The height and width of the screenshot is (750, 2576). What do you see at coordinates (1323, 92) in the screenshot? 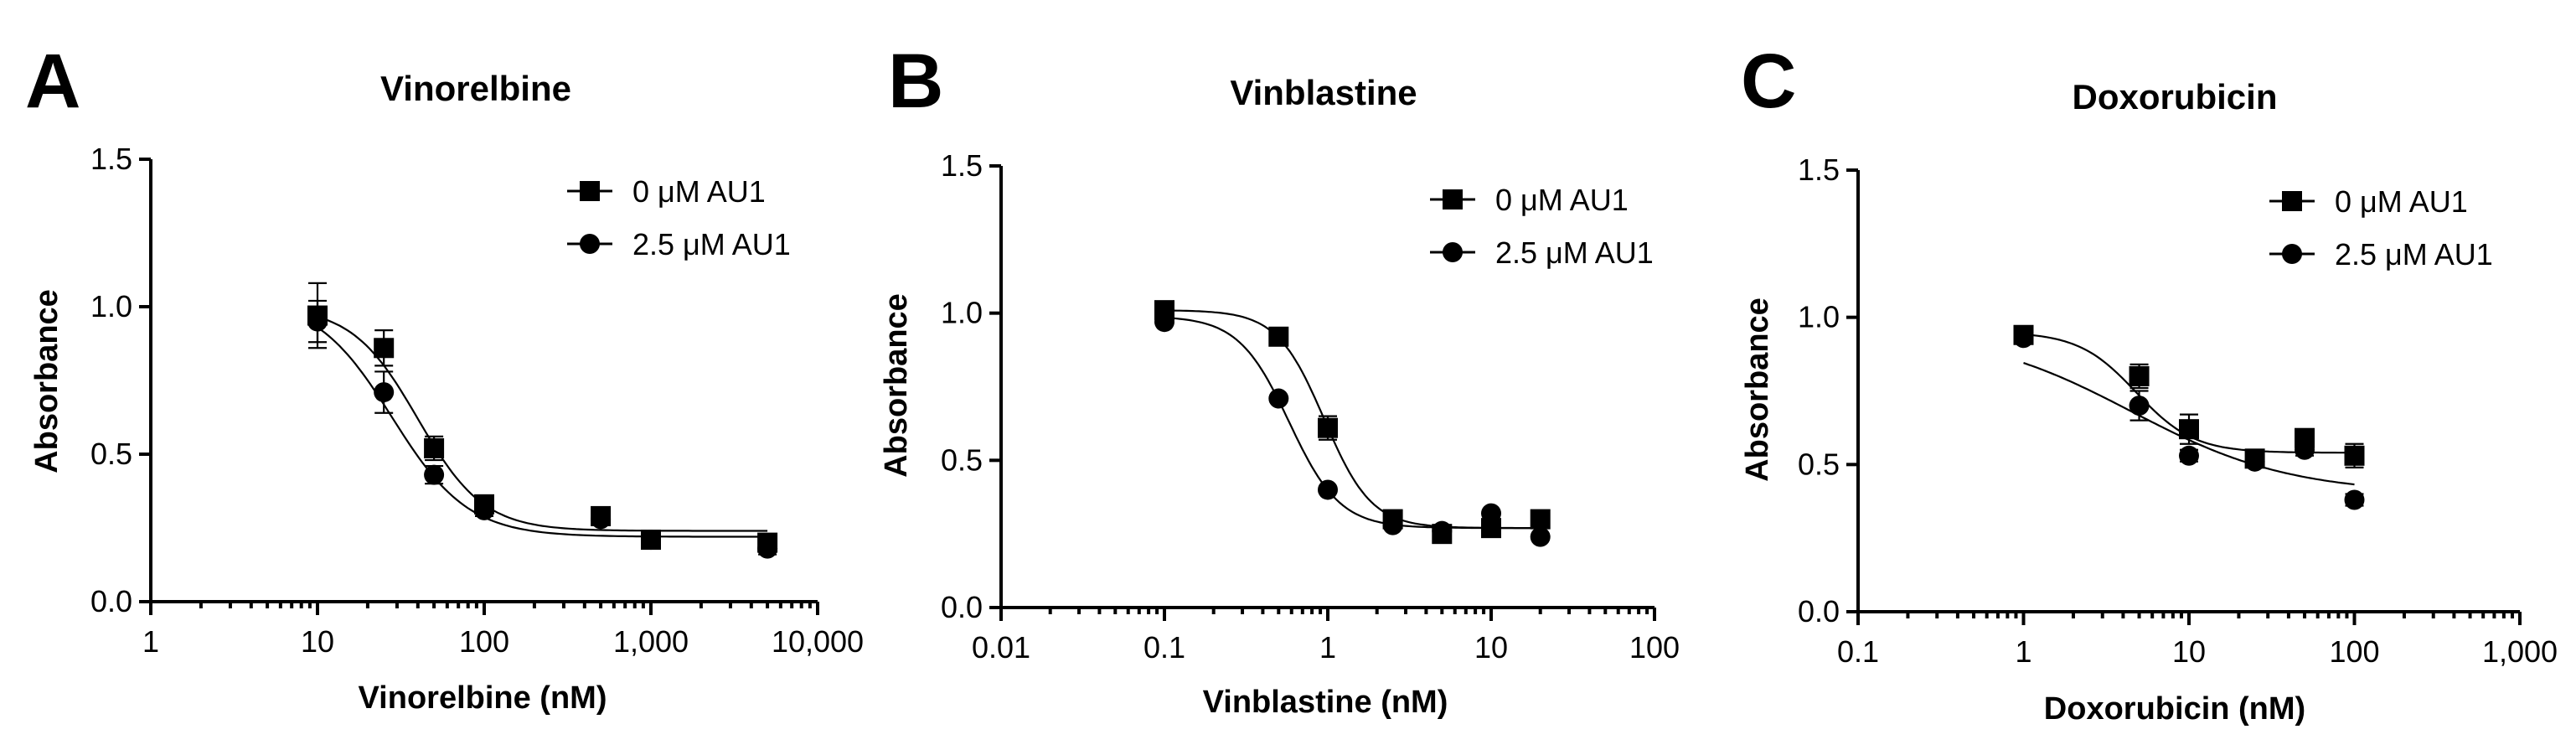
I see `chart-title-b: Vinblastine` at bounding box center [1323, 92].